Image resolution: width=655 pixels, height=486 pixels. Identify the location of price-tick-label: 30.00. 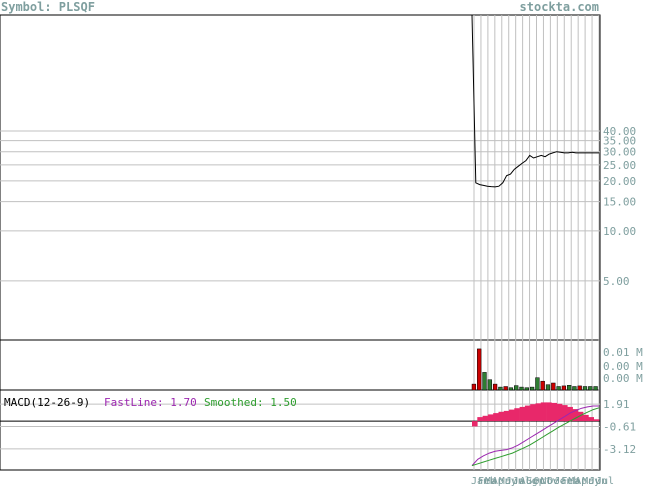
(619, 152).